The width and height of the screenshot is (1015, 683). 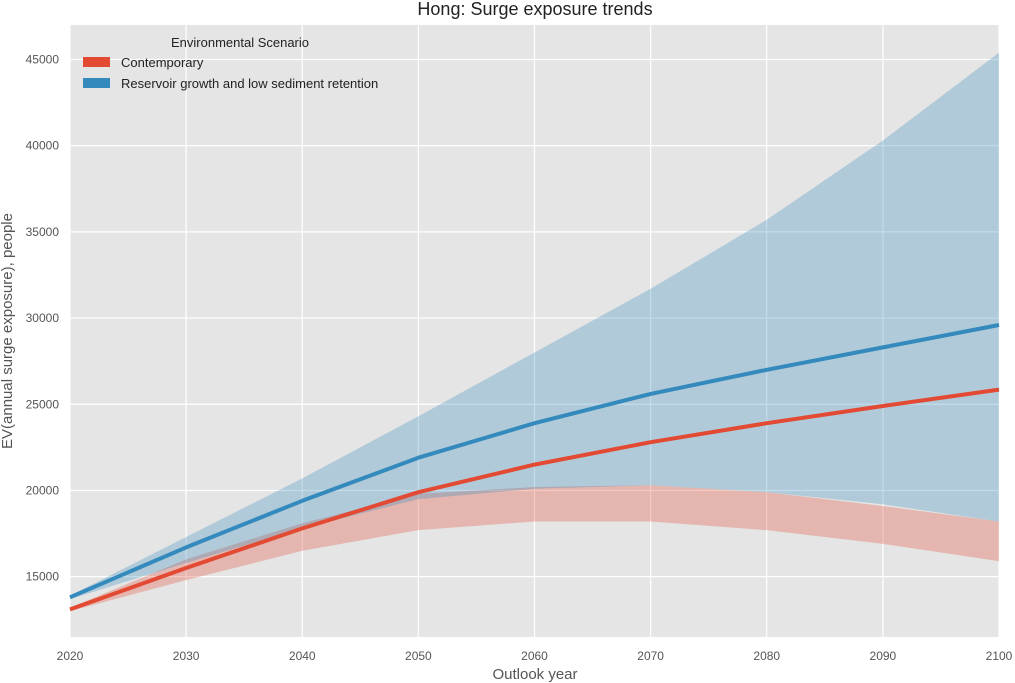 What do you see at coordinates (883, 656) in the screenshot?
I see `x-tick-label: 2090` at bounding box center [883, 656].